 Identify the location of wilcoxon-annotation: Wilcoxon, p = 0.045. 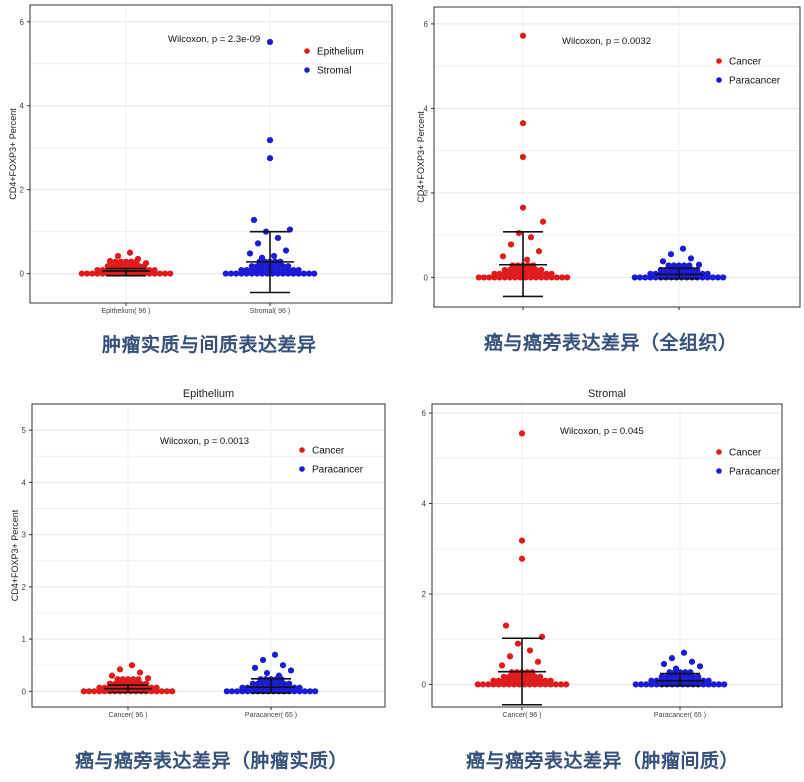
(602, 431).